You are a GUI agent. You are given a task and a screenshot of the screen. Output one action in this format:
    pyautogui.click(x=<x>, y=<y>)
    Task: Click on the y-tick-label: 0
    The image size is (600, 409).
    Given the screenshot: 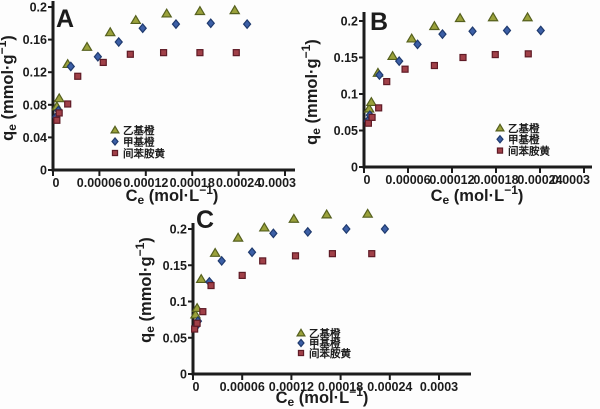 What is the action you would take?
    pyautogui.click(x=354, y=168)
    